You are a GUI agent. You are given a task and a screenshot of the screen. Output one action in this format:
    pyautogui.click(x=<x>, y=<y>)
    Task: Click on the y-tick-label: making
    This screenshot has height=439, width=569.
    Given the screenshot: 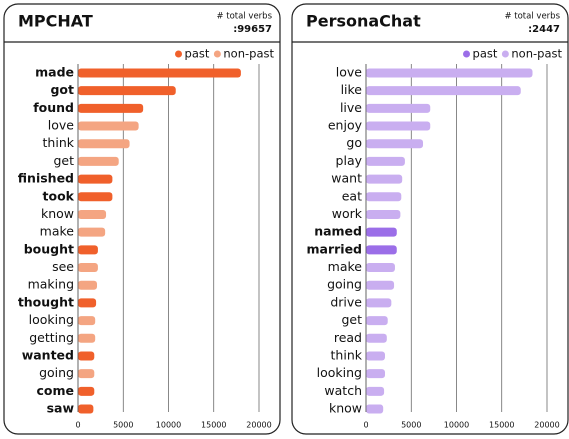 What is the action you would take?
    pyautogui.click(x=51, y=284)
    